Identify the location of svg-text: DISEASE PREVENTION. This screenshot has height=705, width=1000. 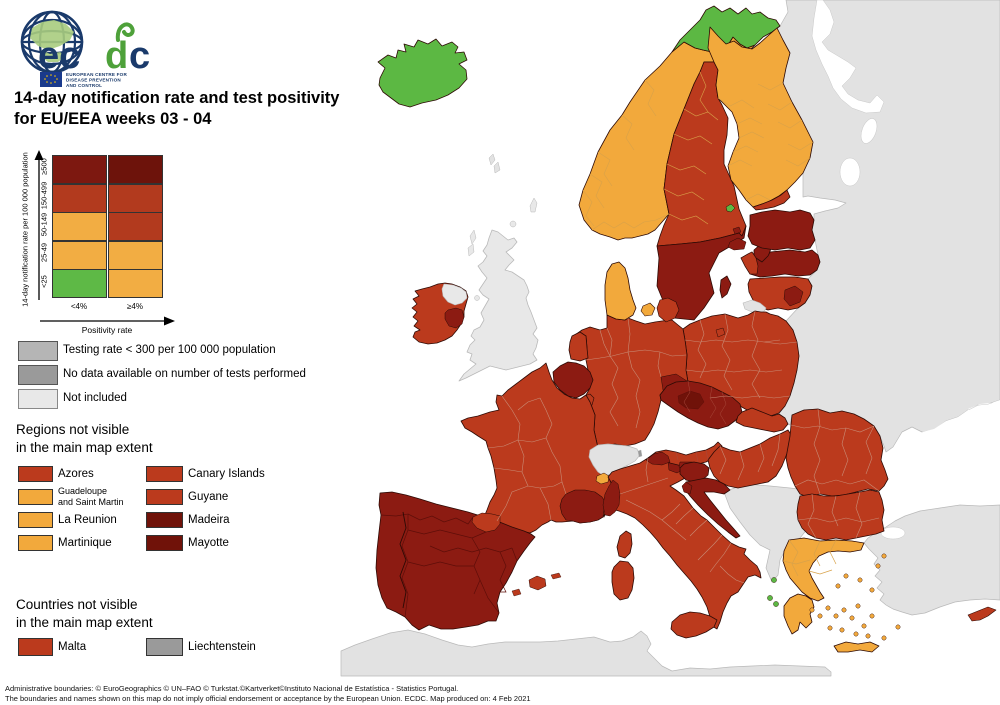
(93, 80).